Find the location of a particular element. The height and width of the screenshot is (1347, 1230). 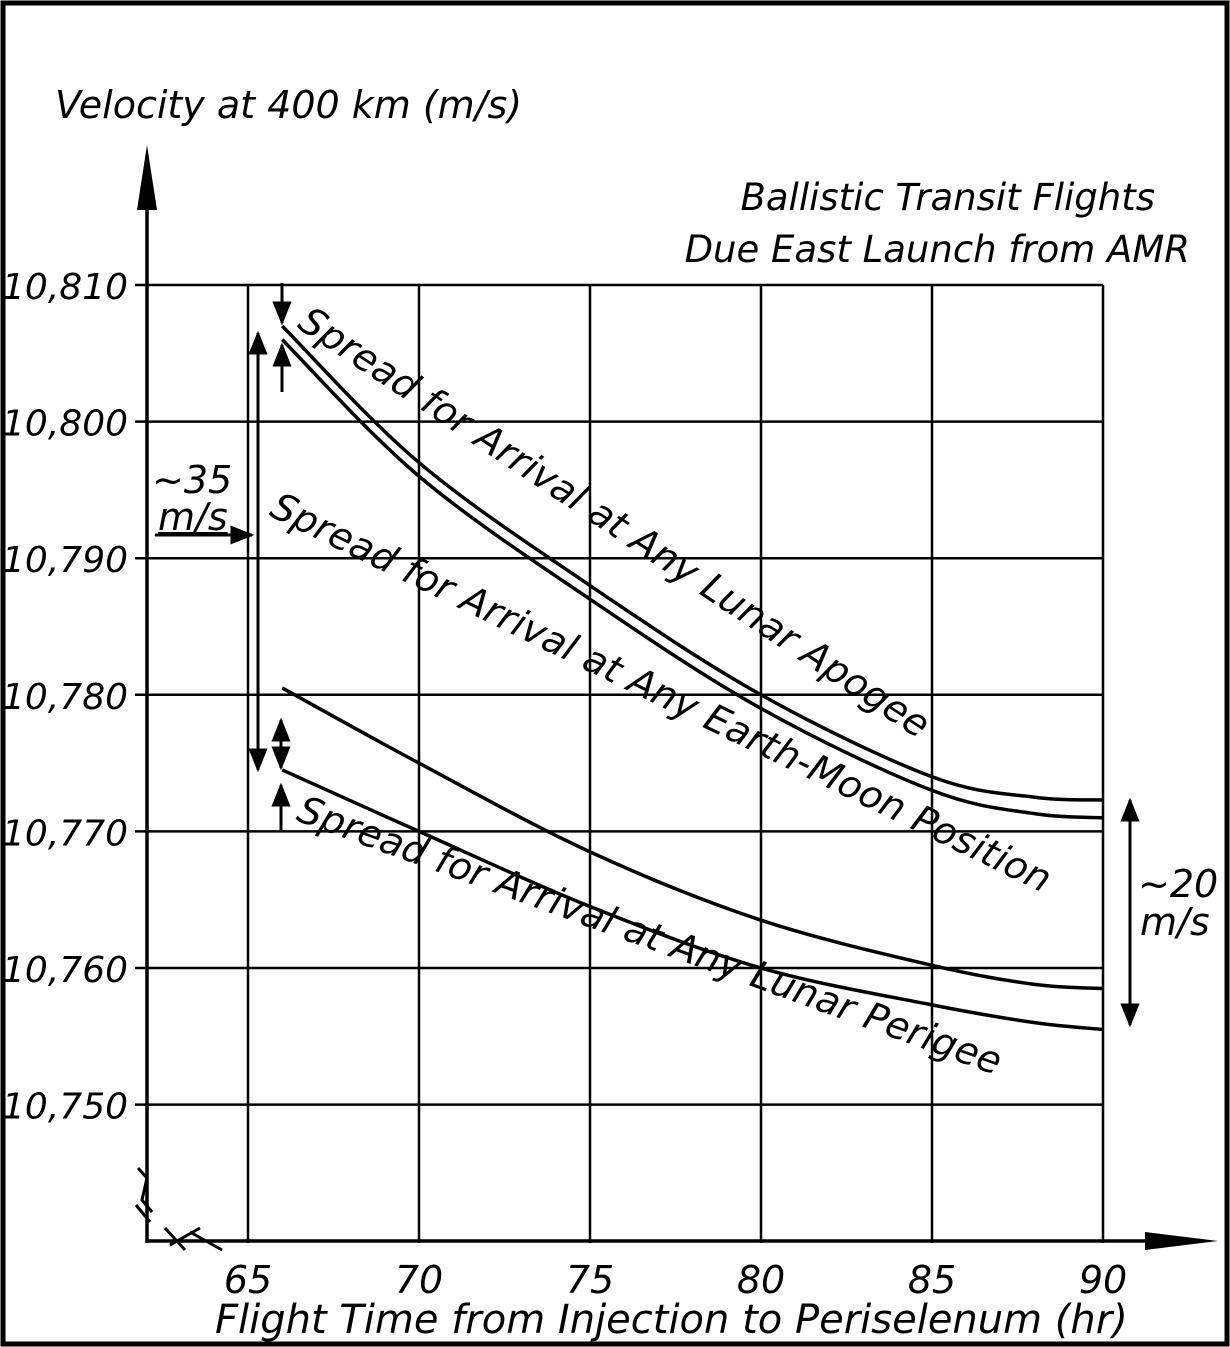

x-tick-label: 65 is located at coordinates (248, 1280).